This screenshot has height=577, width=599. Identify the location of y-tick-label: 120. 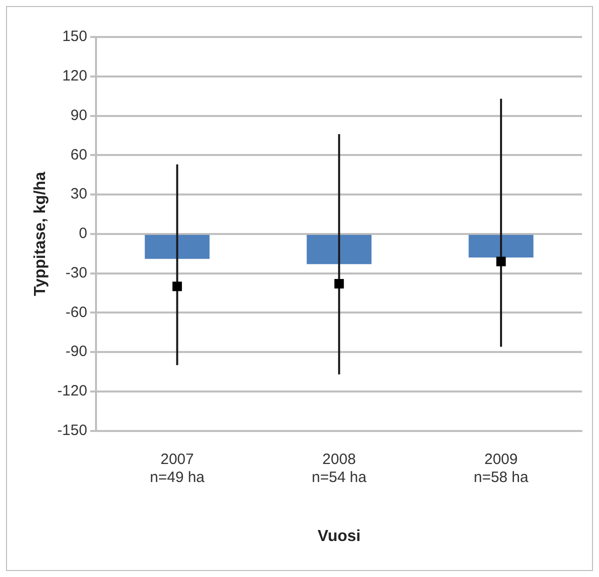
(75, 76).